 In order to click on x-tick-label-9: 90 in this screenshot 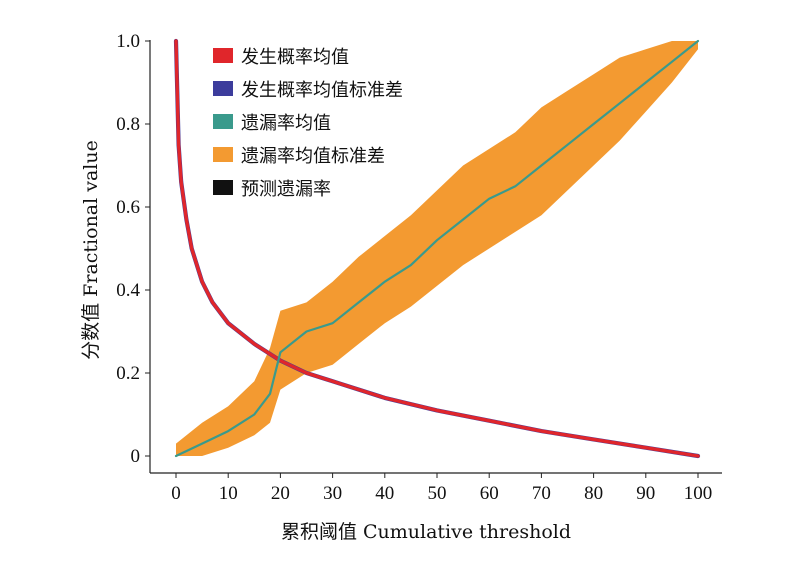, I will do `click(645, 493)`.